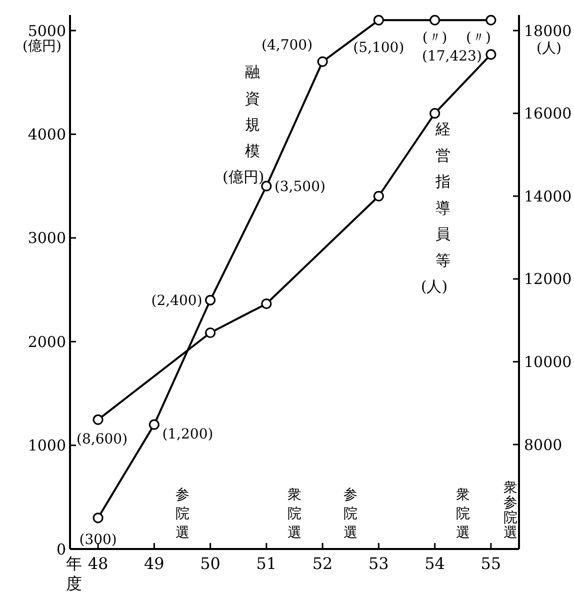 Image resolution: width=574 pixels, height=599 pixels. I want to click on y2-axis-title: (人), so click(549, 48).